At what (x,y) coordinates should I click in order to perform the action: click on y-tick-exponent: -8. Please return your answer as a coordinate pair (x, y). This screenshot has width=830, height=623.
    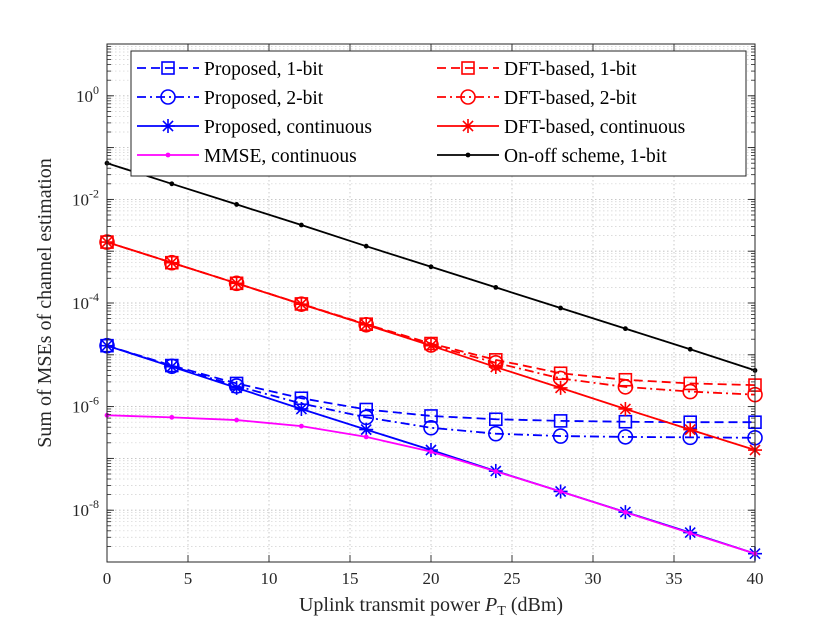
    Looking at the image, I should click on (94, 504).